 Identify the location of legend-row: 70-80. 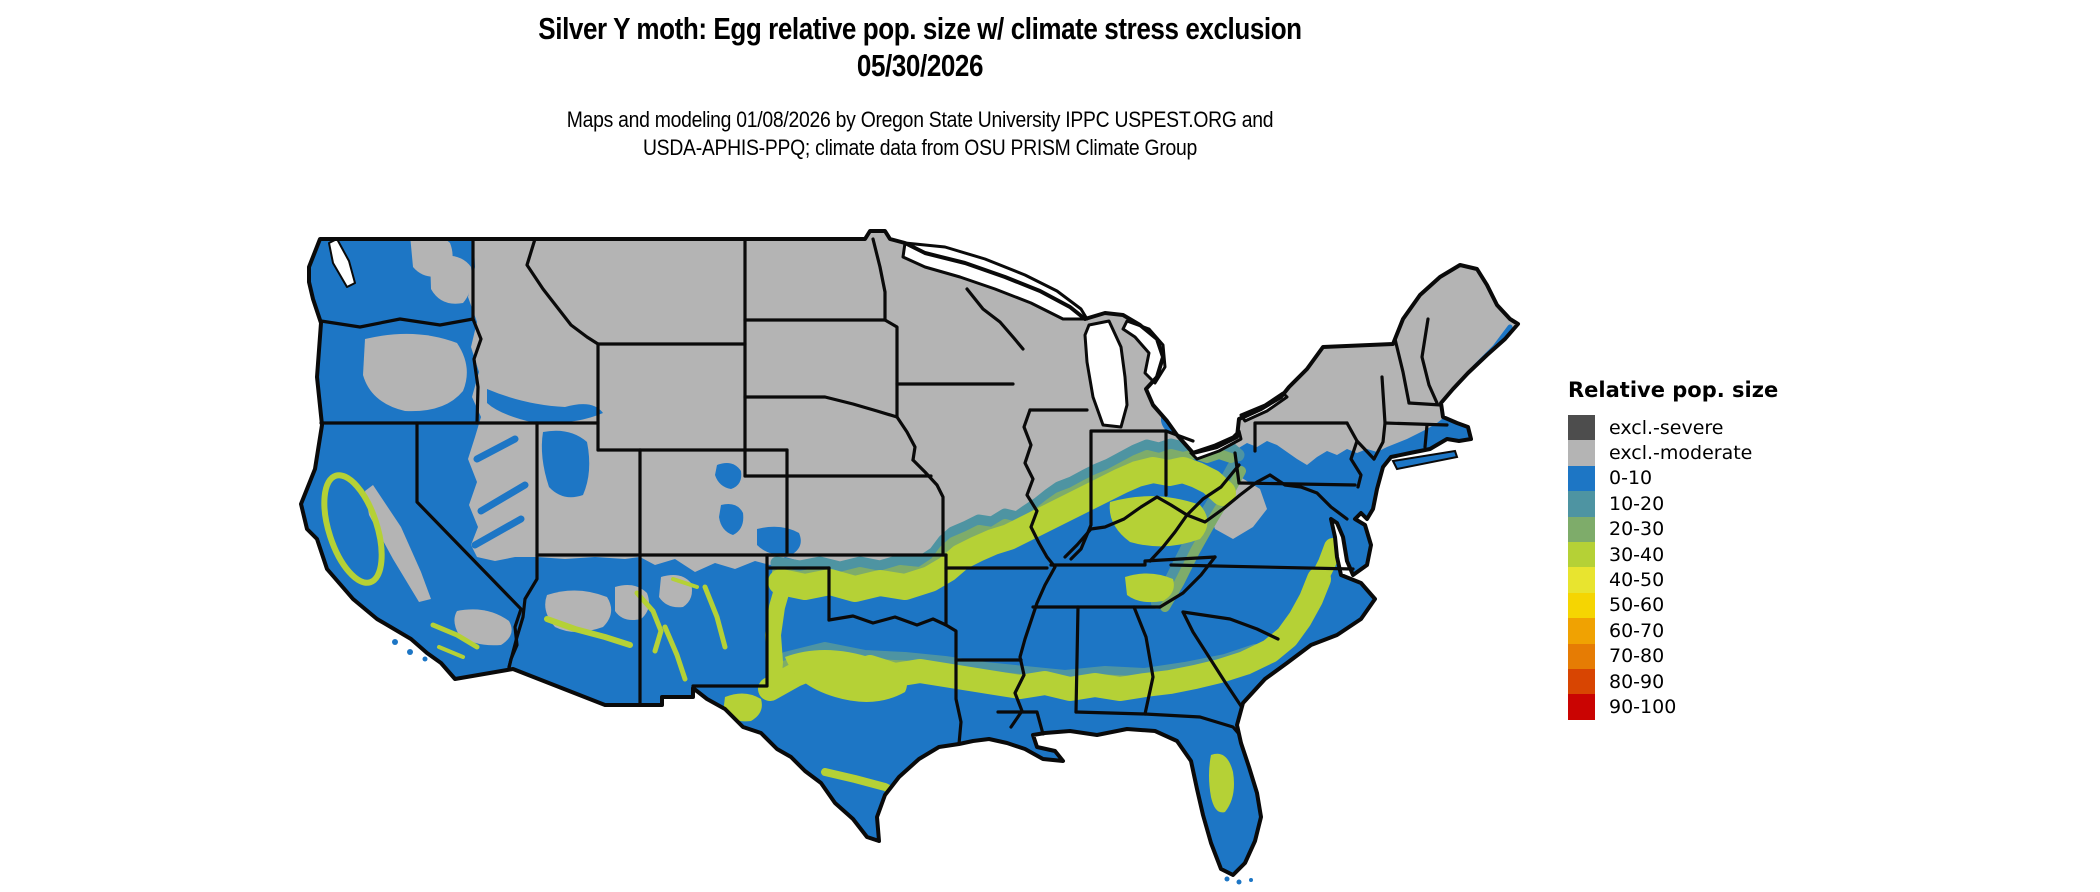
(1673, 656).